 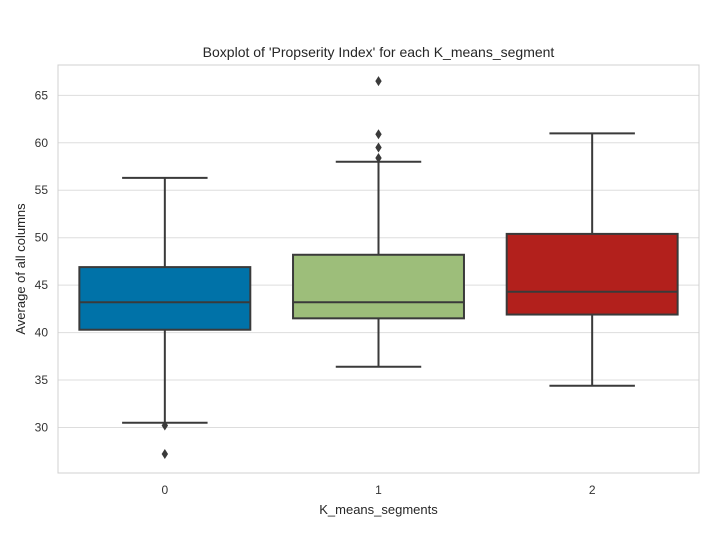 I want to click on y-tick-label-60: 60, so click(x=42, y=143).